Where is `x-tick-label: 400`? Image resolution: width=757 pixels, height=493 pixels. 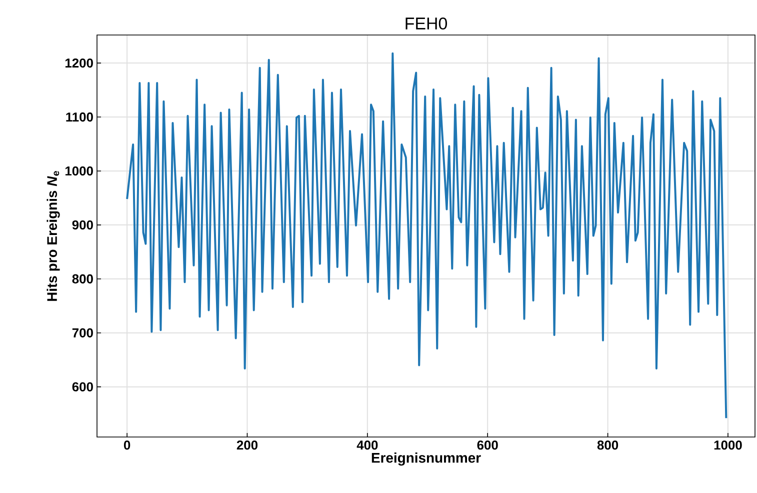
x-tick-label: 400 is located at coordinates (367, 445).